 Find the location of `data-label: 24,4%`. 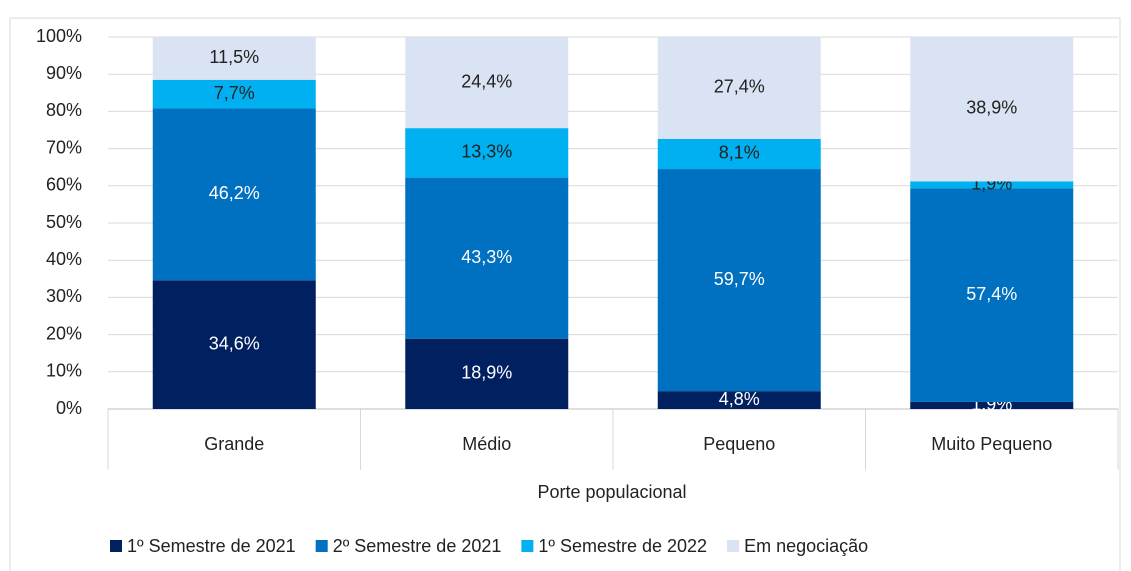

data-label: 24,4% is located at coordinates (486, 82).